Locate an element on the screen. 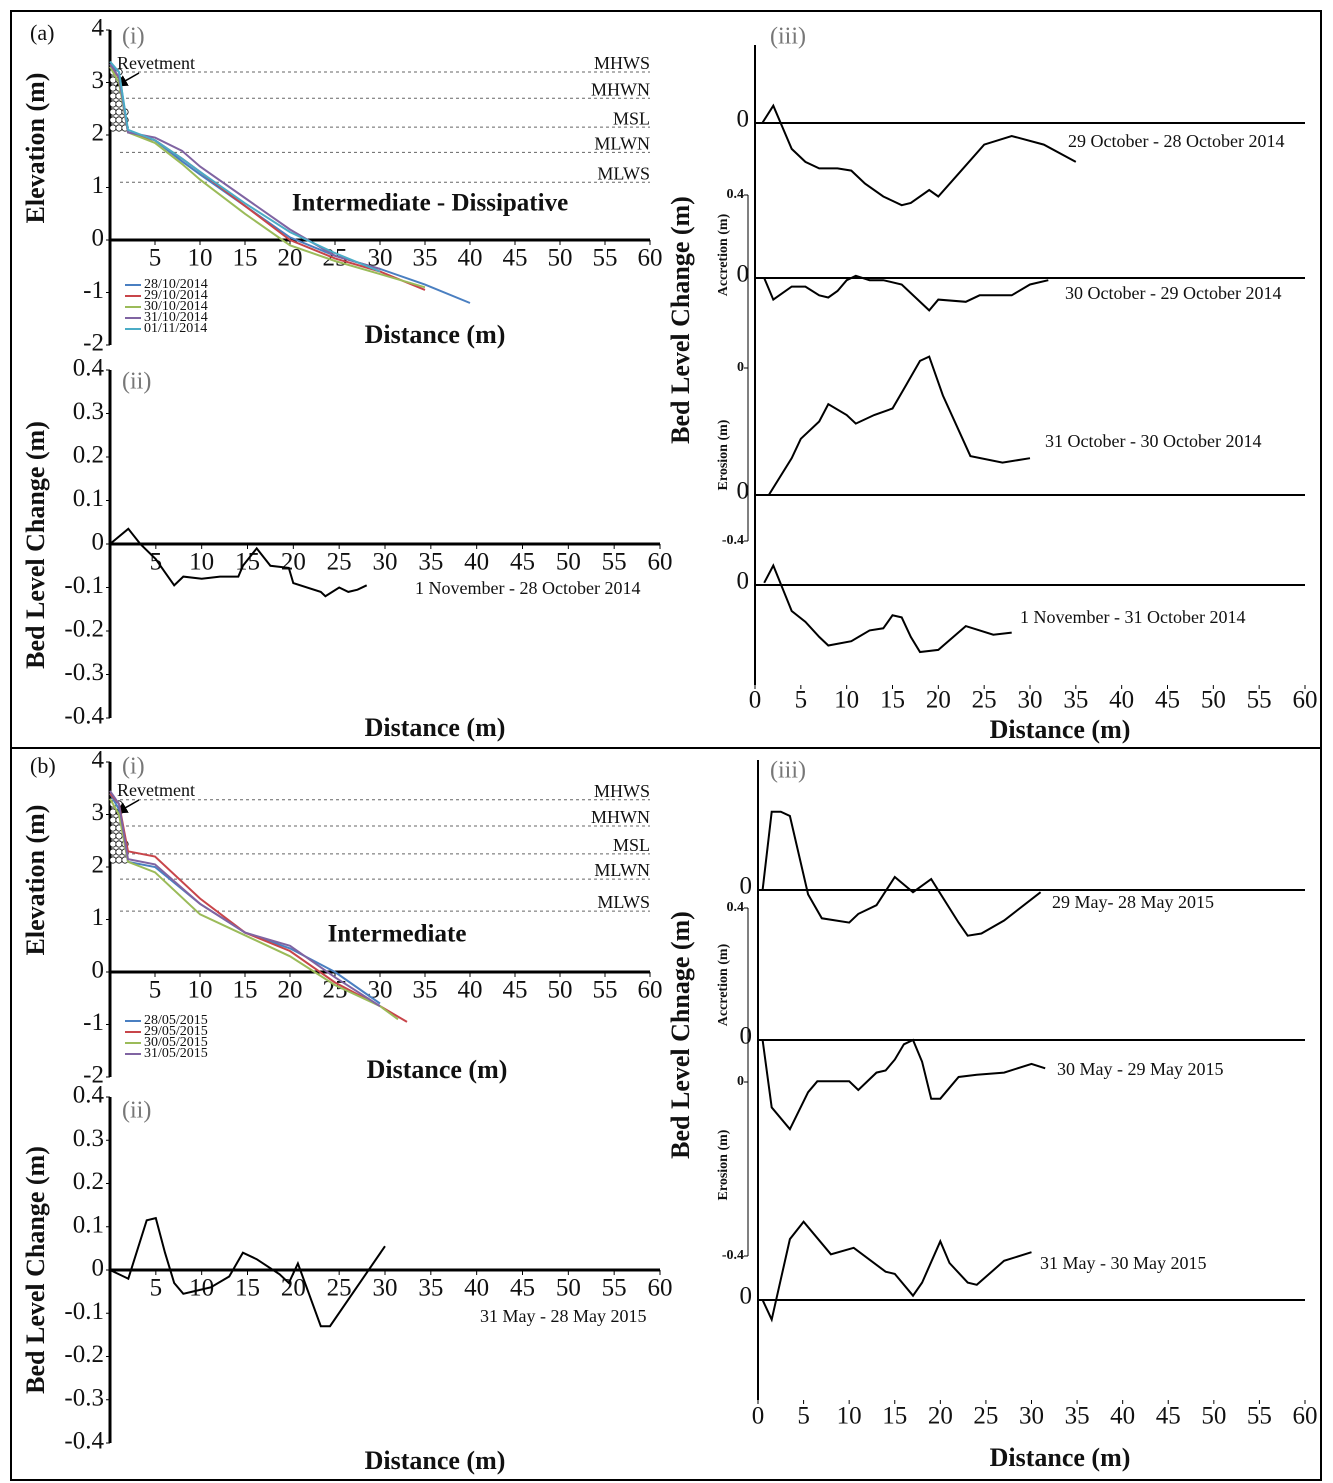  structure-label: Revetment is located at coordinates (156, 63).